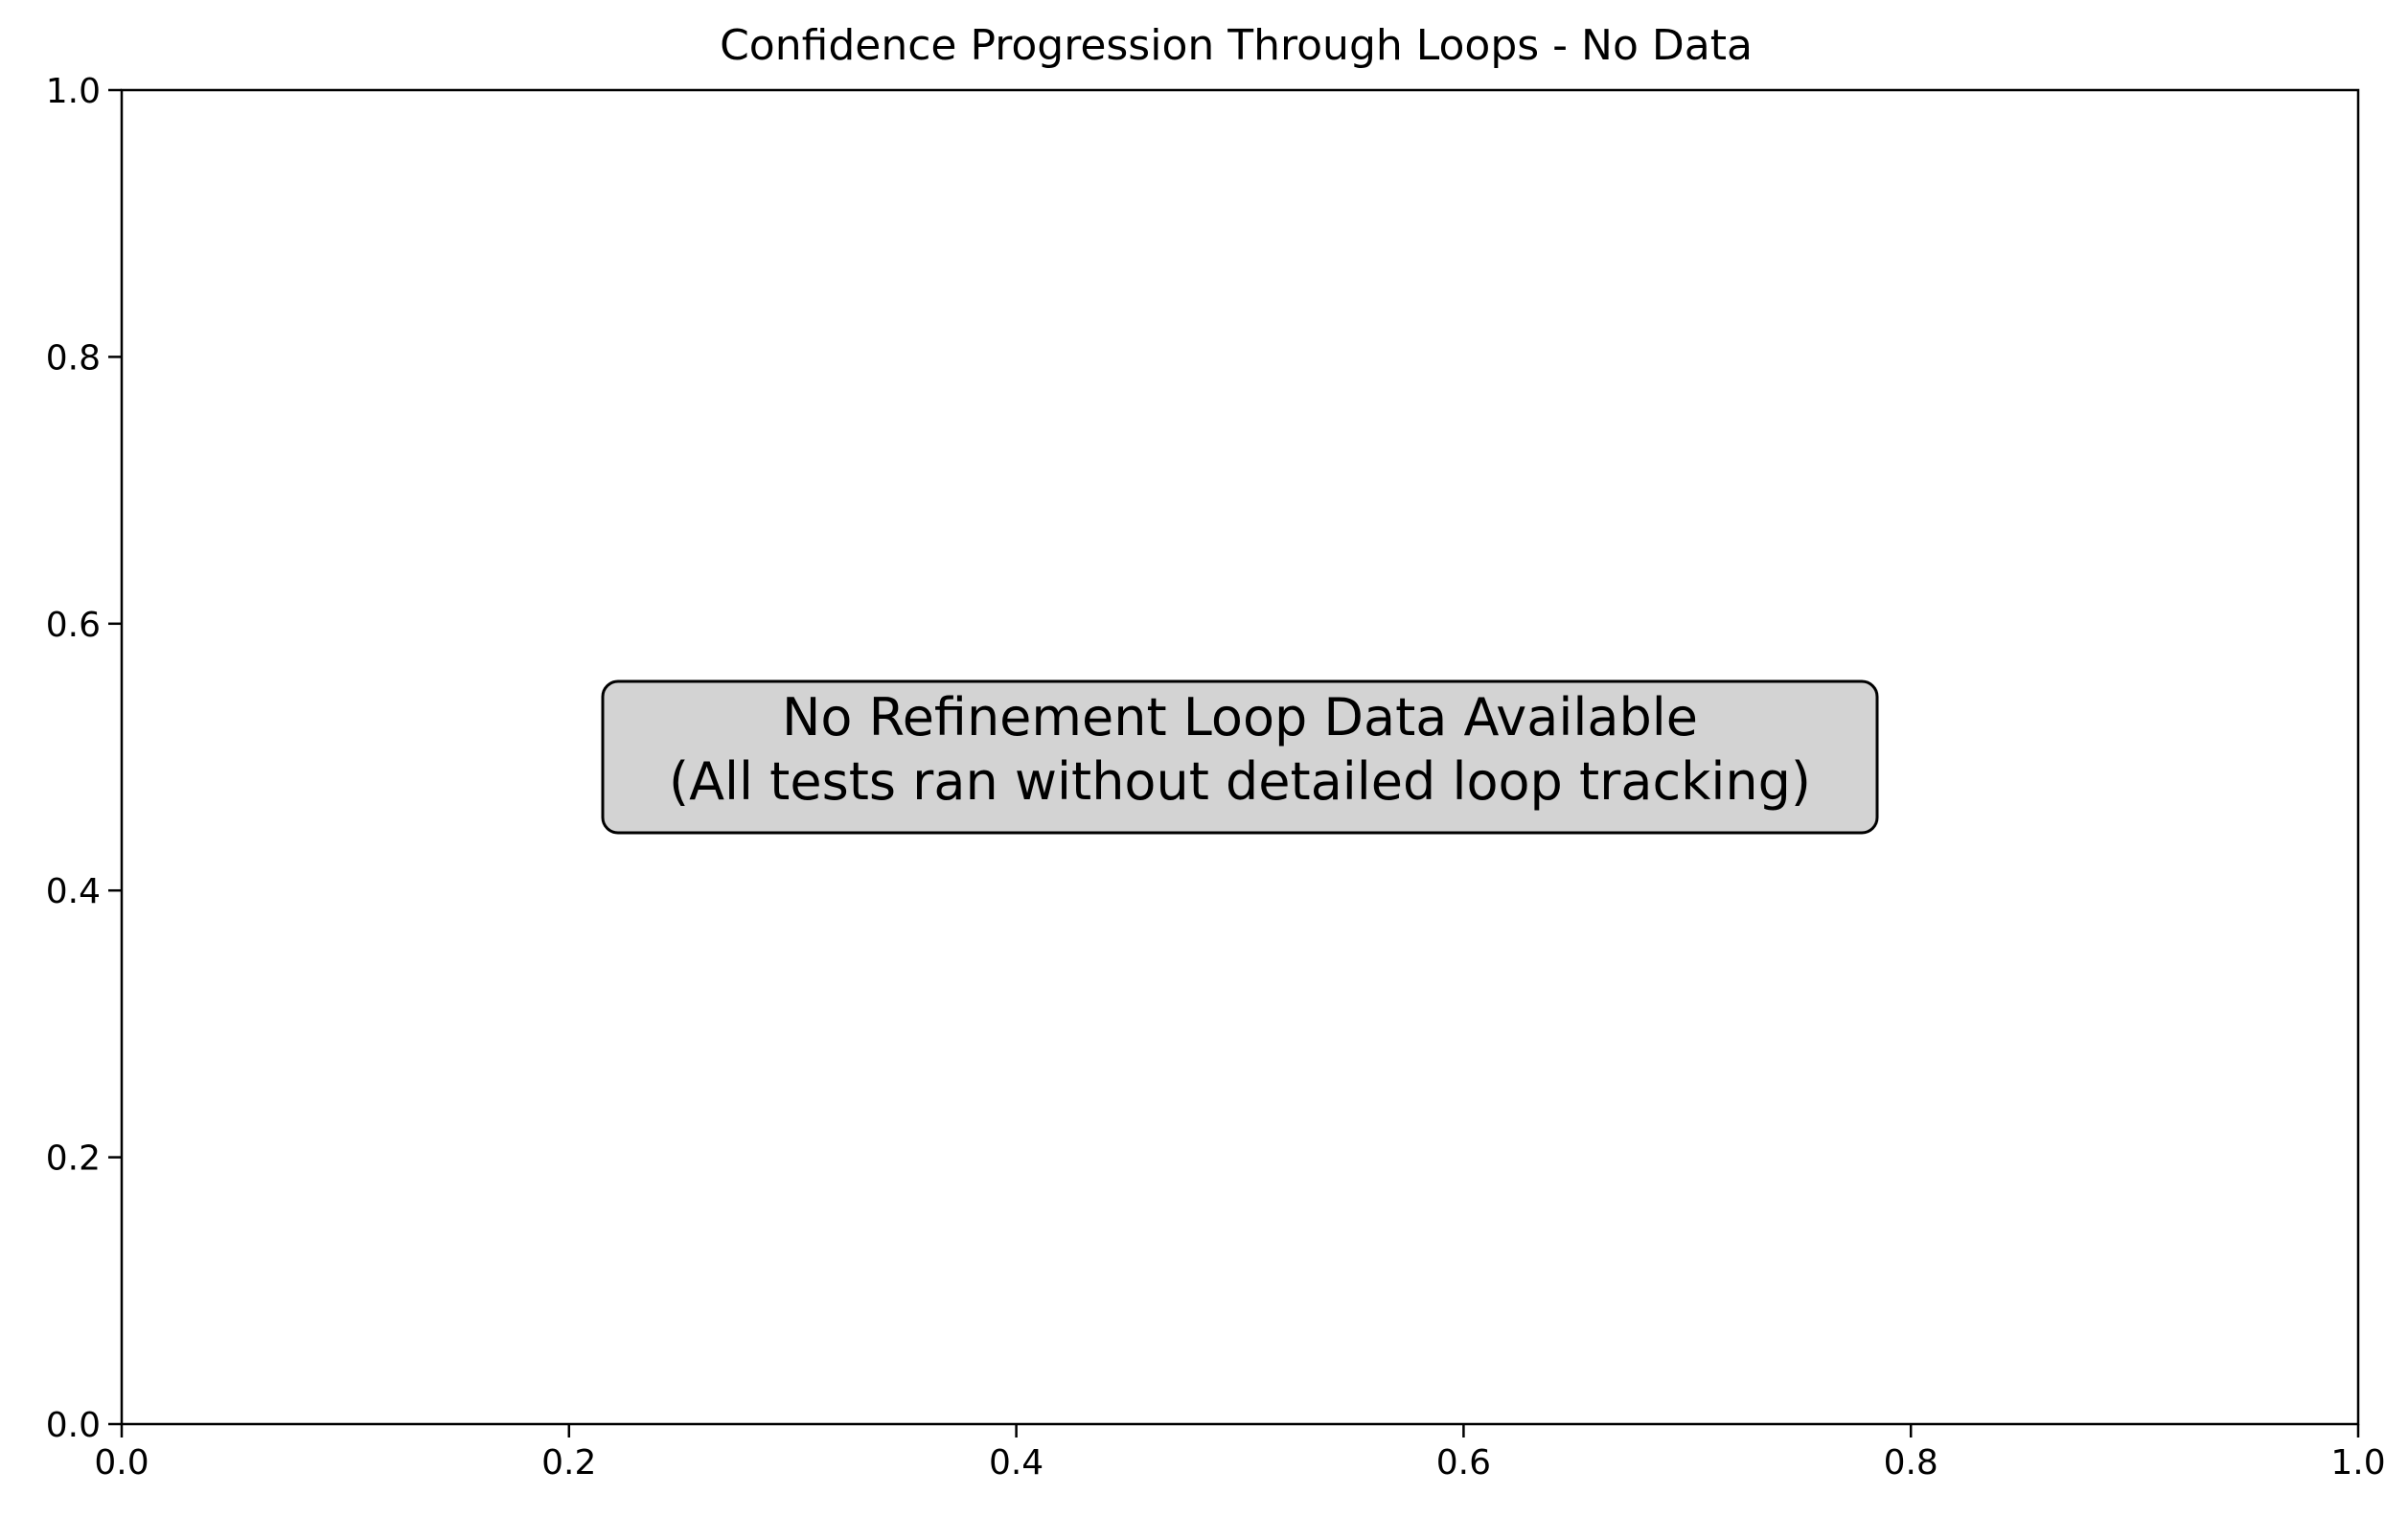 The height and width of the screenshot is (1518, 2408). Describe the element at coordinates (1911, 1463) in the screenshot. I see `x-tick-label: 0.8` at that location.